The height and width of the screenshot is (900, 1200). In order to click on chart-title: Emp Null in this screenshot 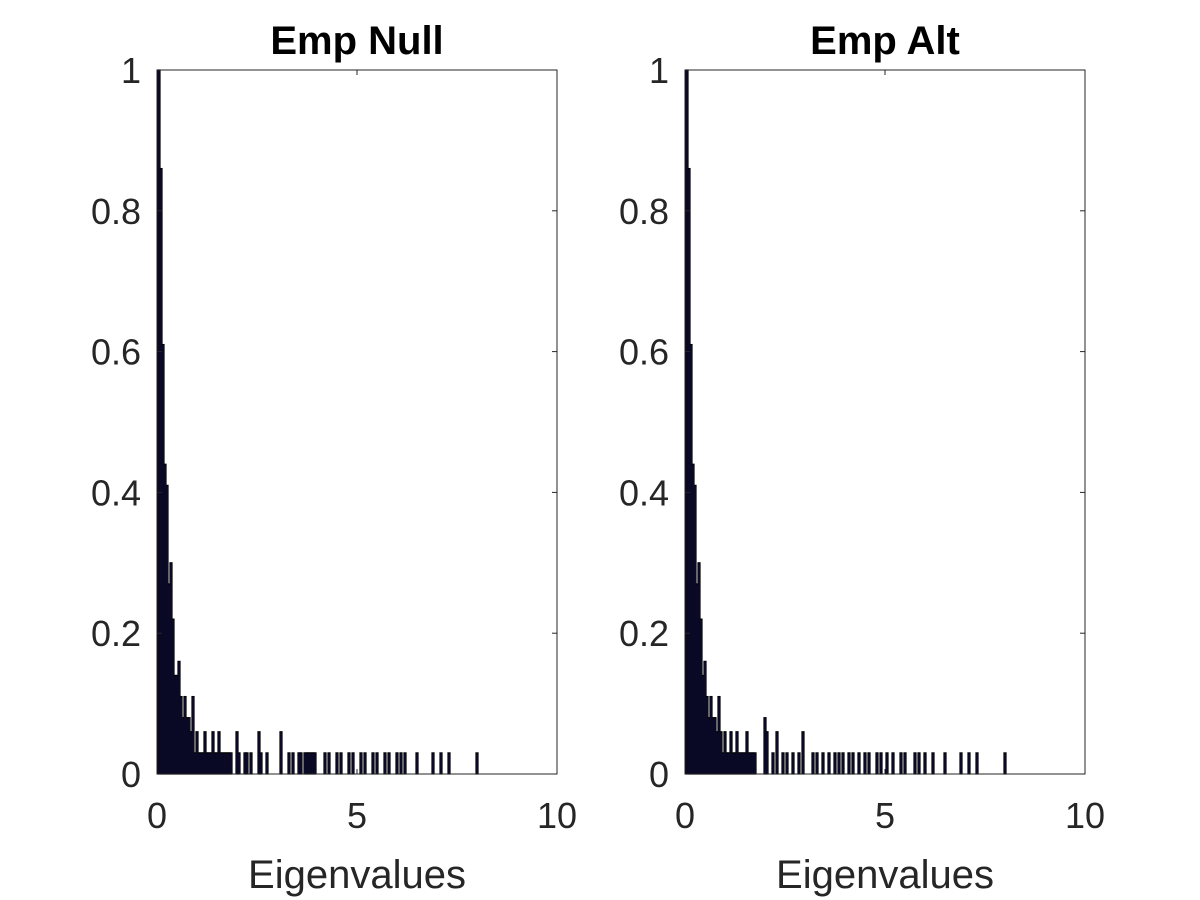, I will do `click(356, 41)`.